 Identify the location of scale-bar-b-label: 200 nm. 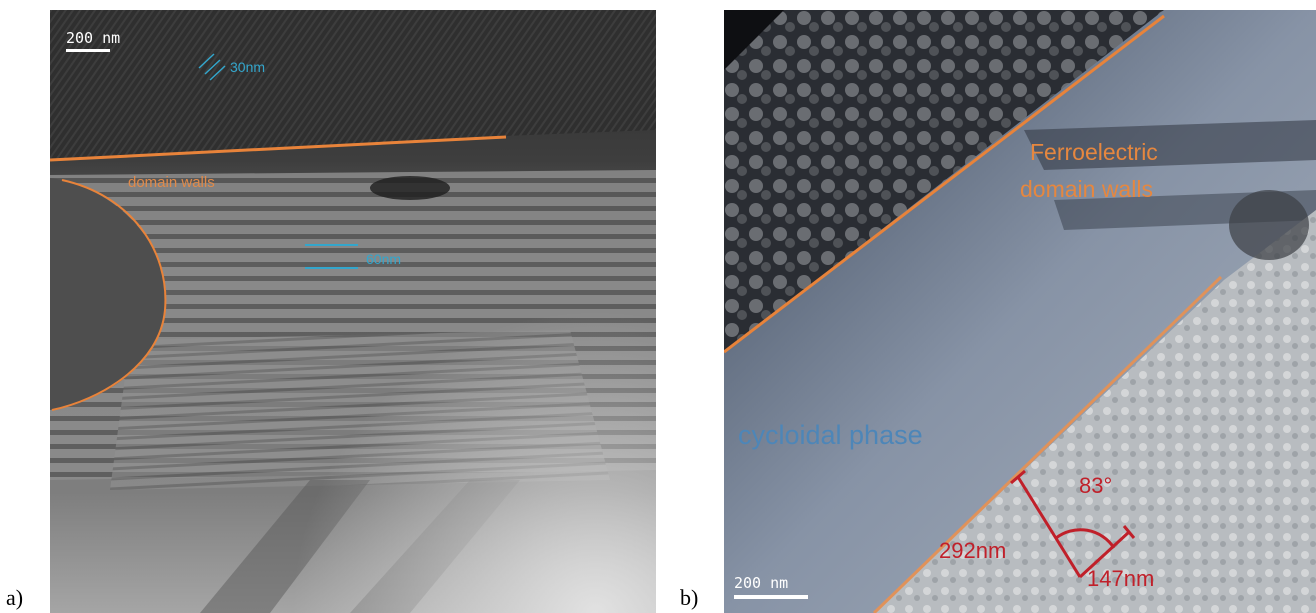
(761, 583).